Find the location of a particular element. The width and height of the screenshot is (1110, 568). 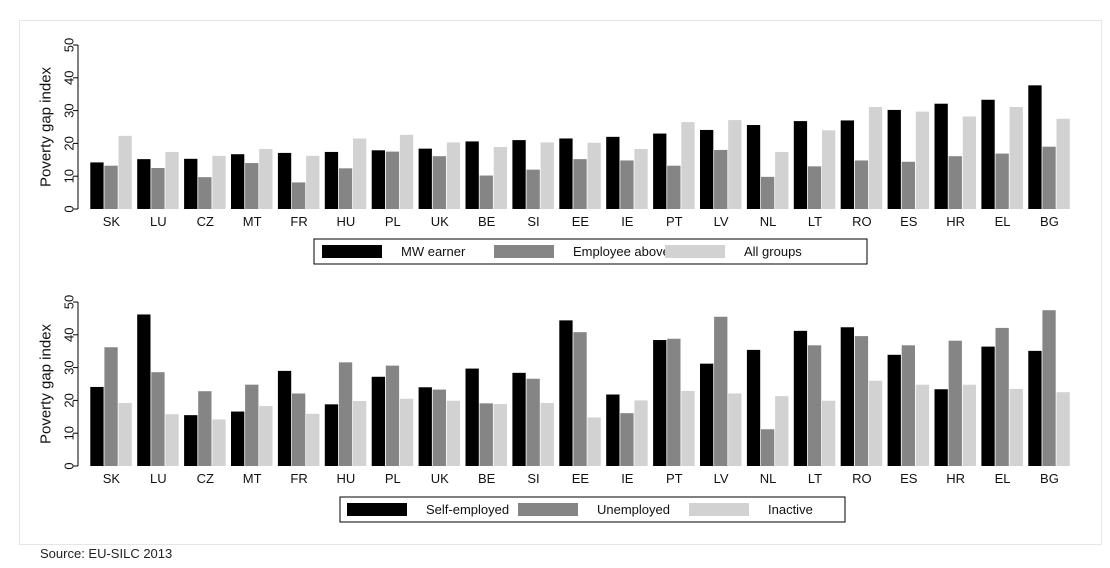

legend-label: MW earner is located at coordinates (433, 251).